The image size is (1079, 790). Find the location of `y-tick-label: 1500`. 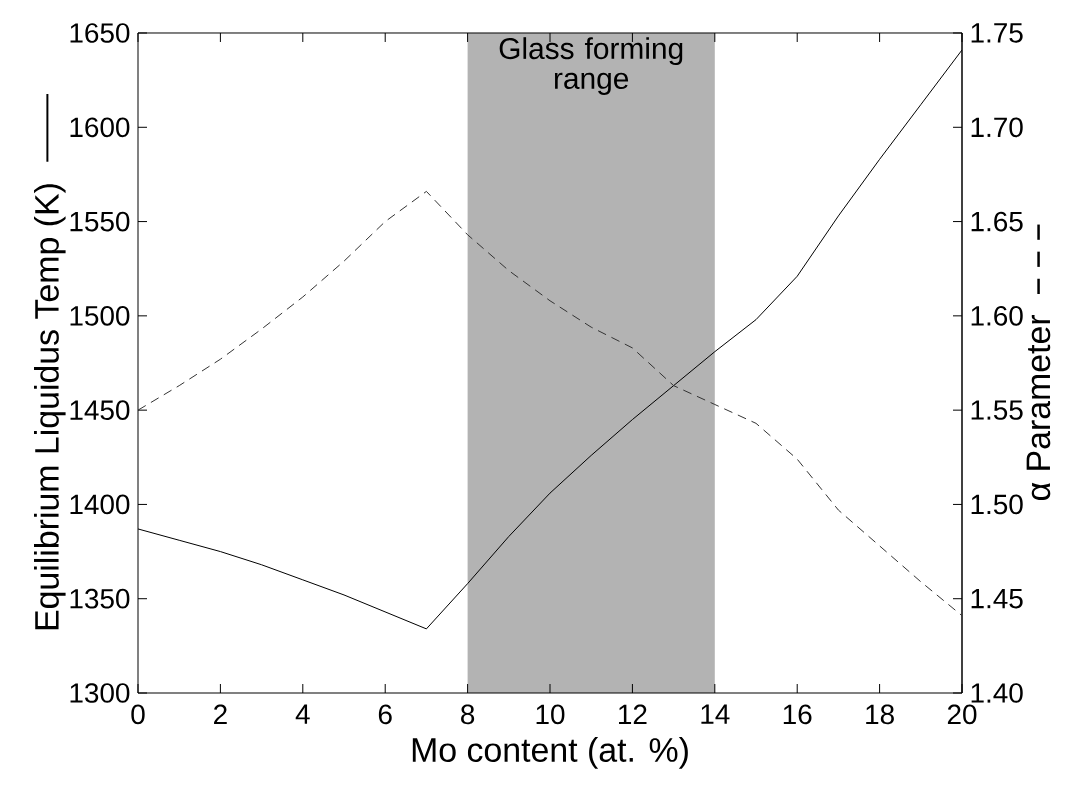

y-tick-label: 1500 is located at coordinates (100, 315).